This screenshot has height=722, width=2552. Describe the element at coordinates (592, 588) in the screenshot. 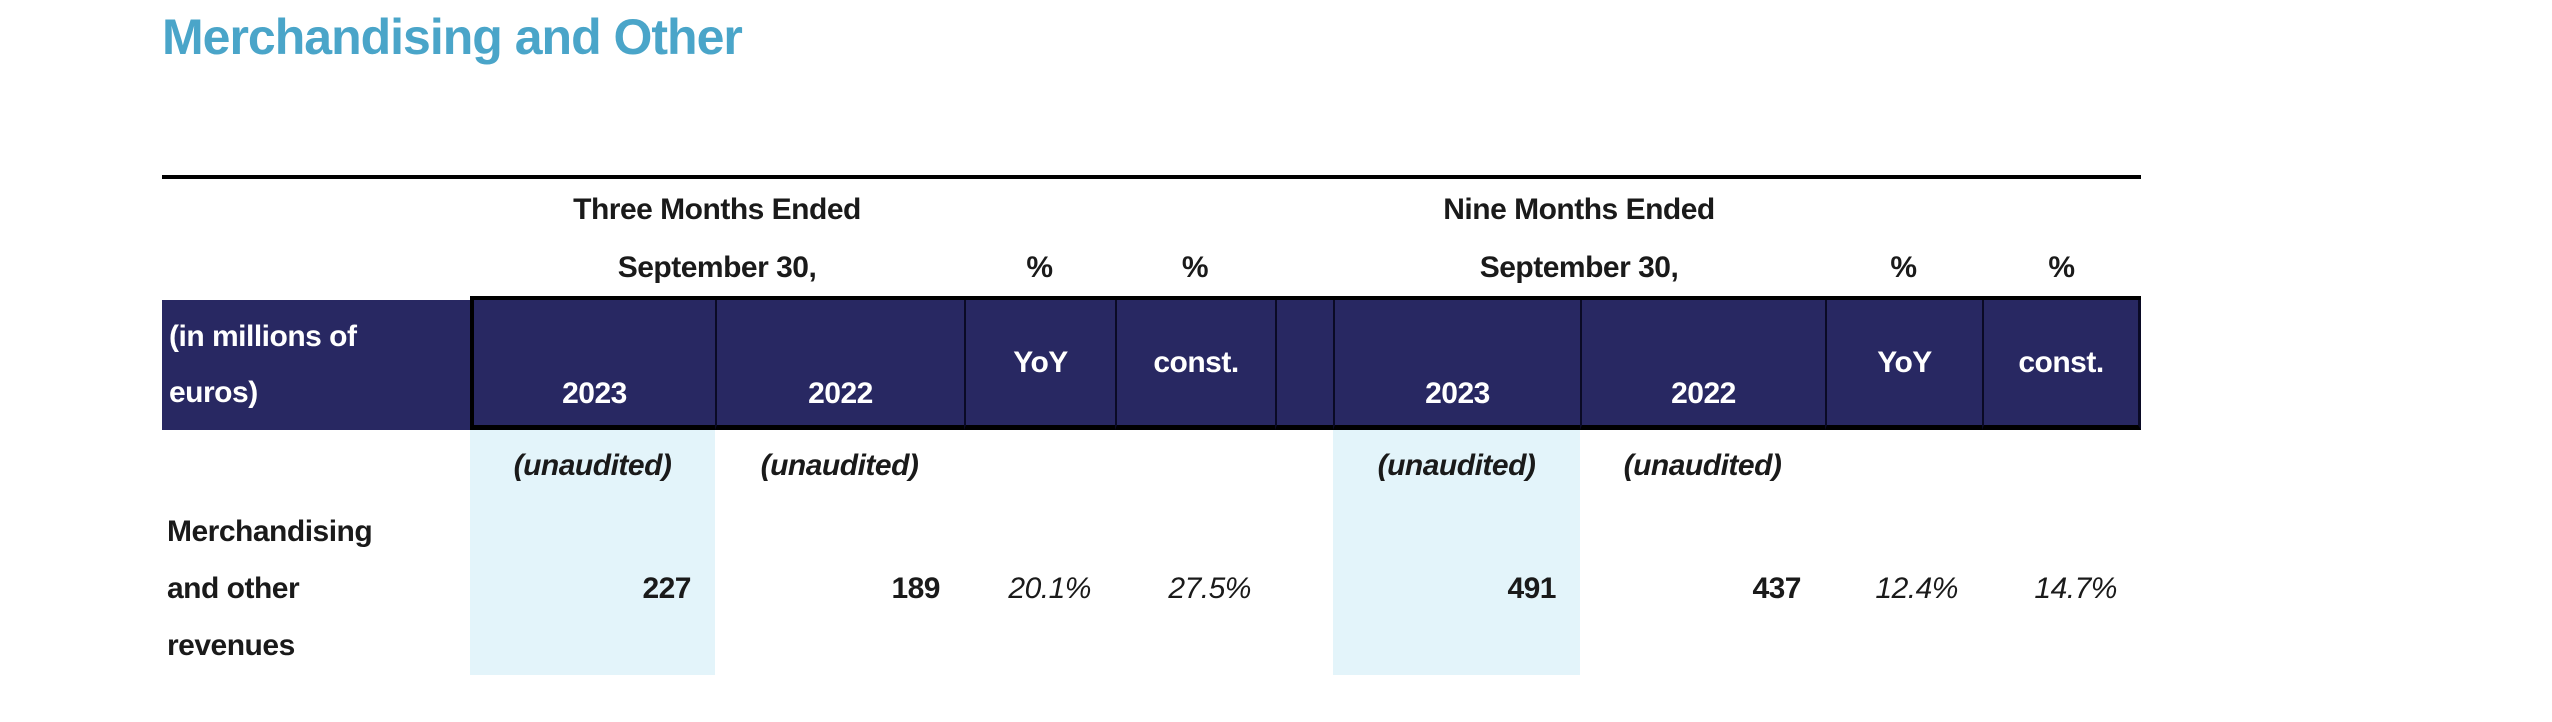

I see `value-three-months-2023: 227` at that location.